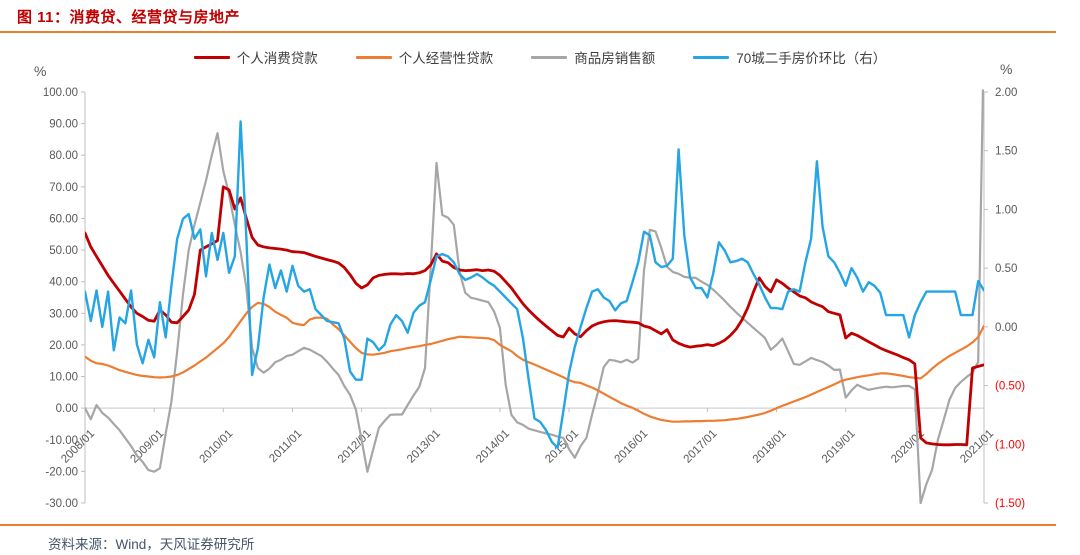 The width and height of the screenshot is (1080, 555). I want to click on legend-item-business-loan: 个人经营性贷款, so click(424, 57).